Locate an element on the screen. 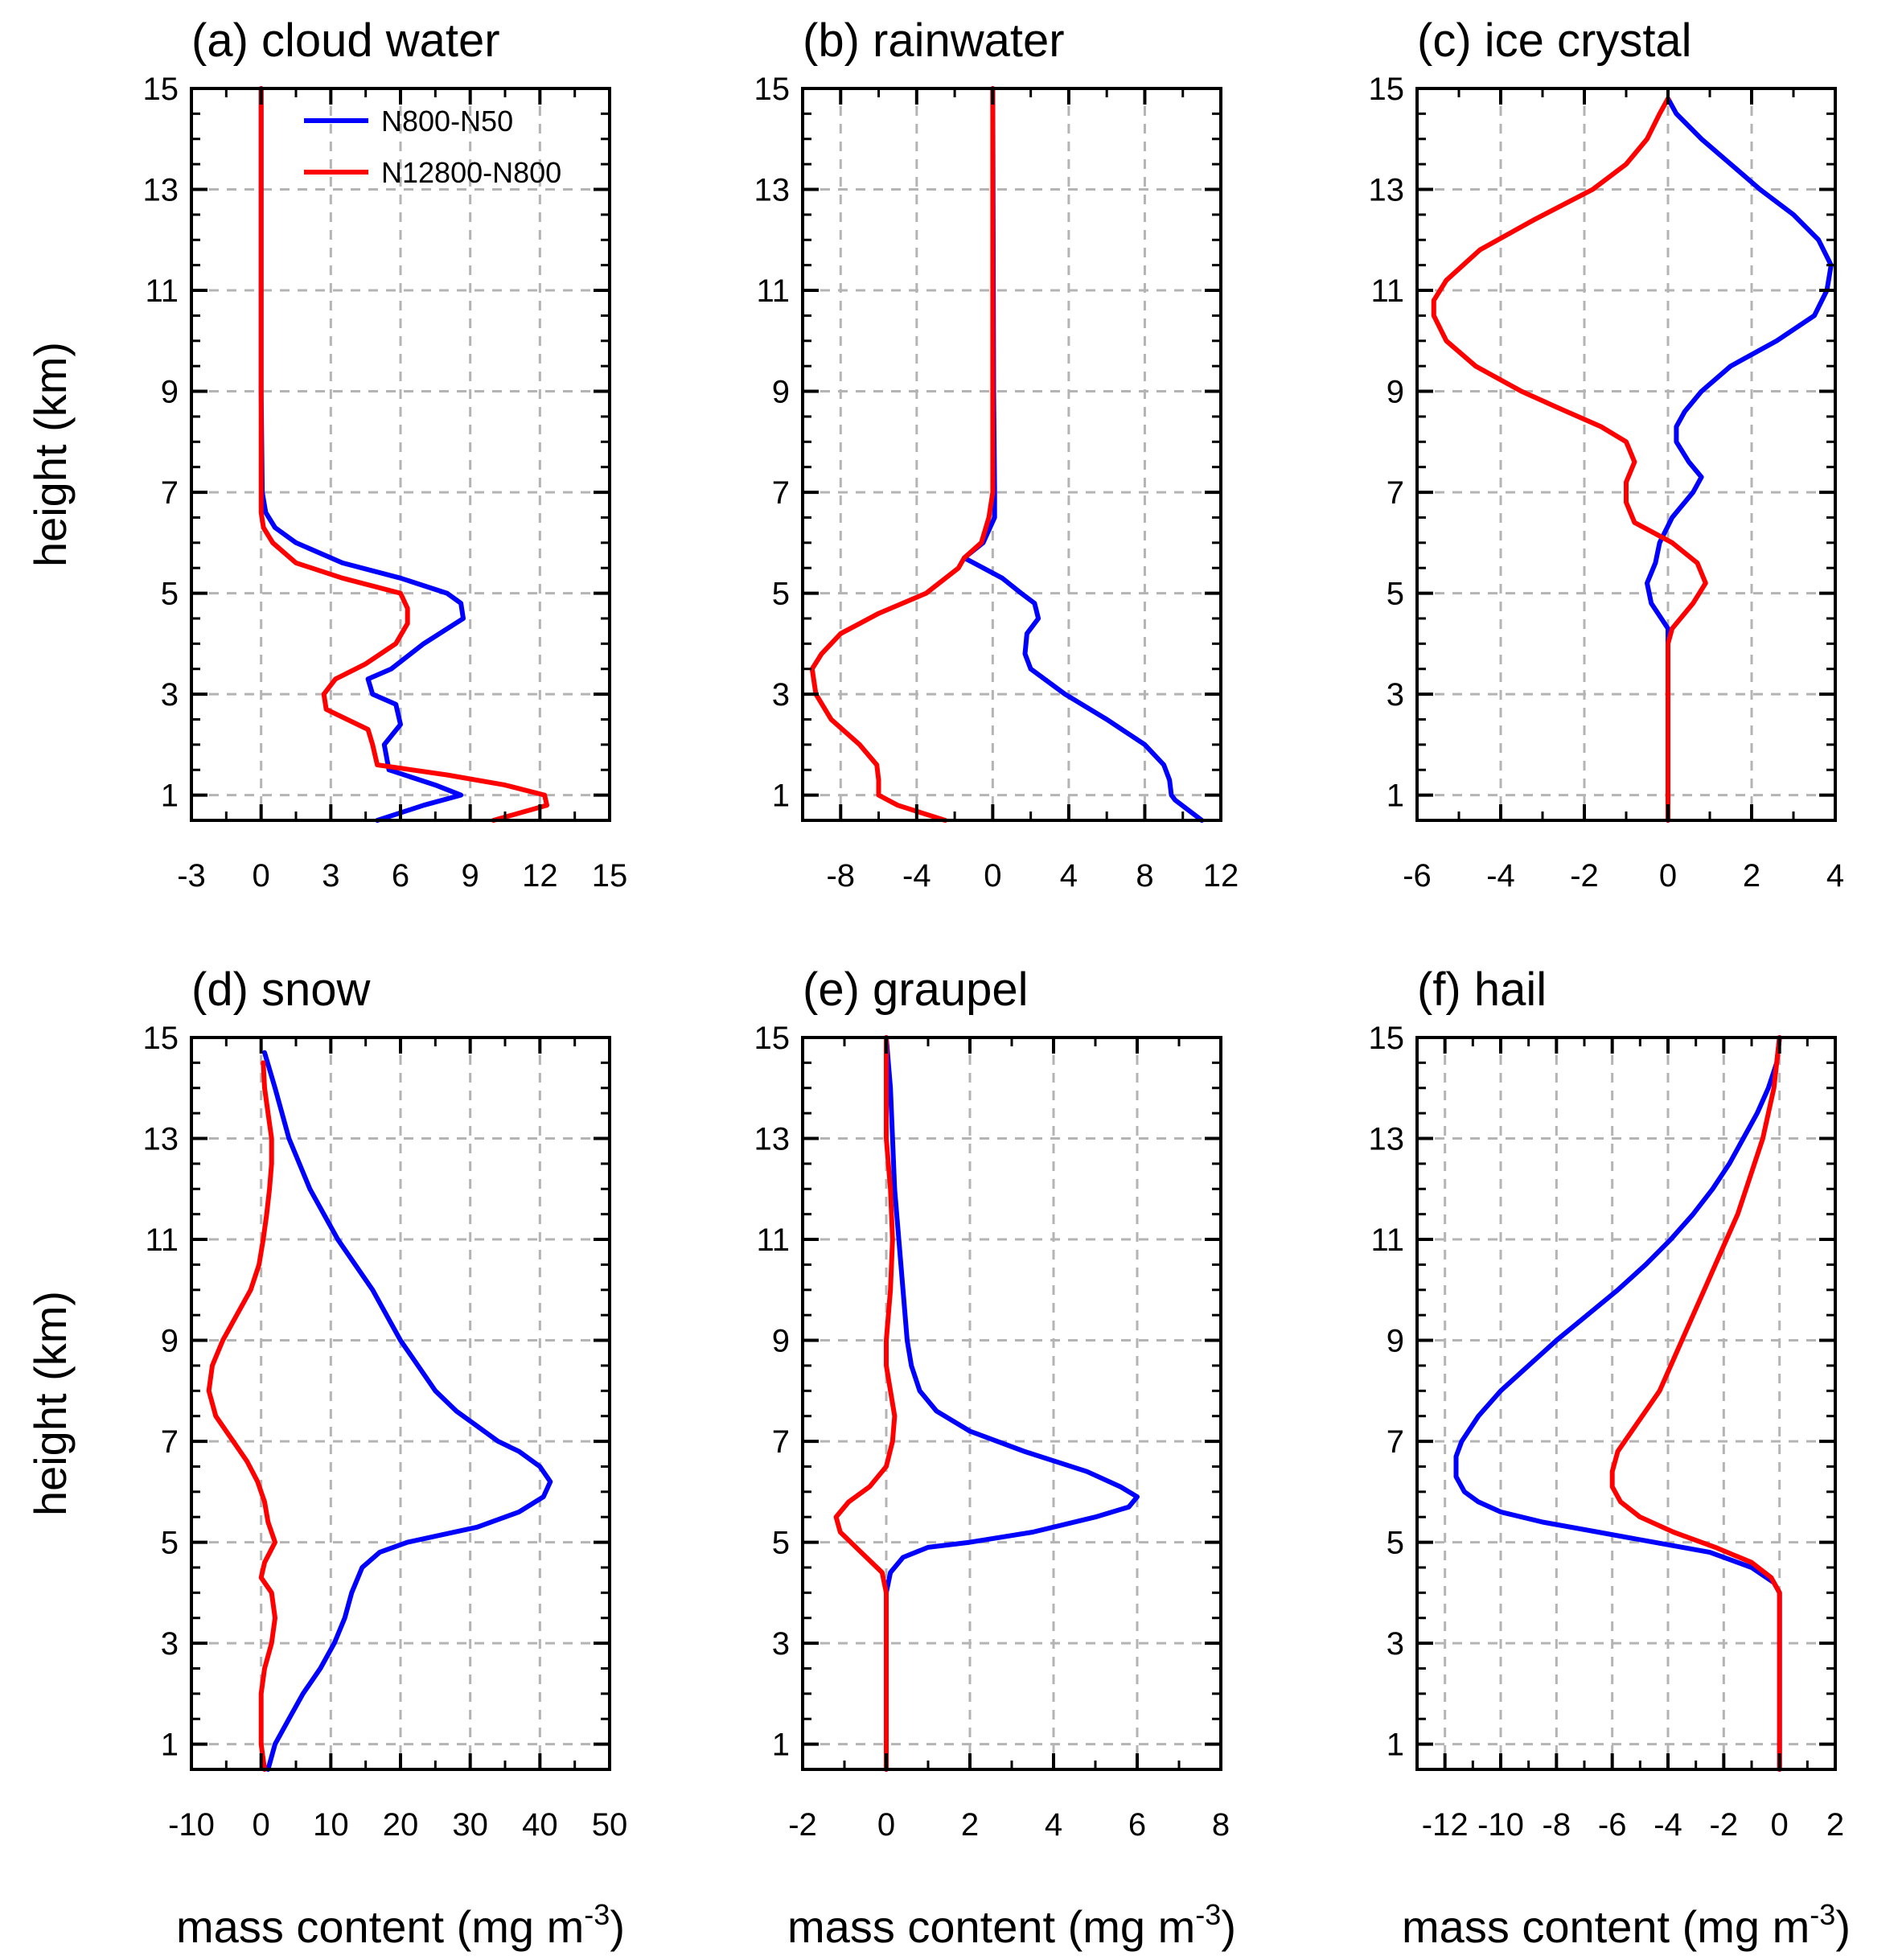 This screenshot has height=1960, width=1898. x-tick-label: 6 is located at coordinates (400, 876).